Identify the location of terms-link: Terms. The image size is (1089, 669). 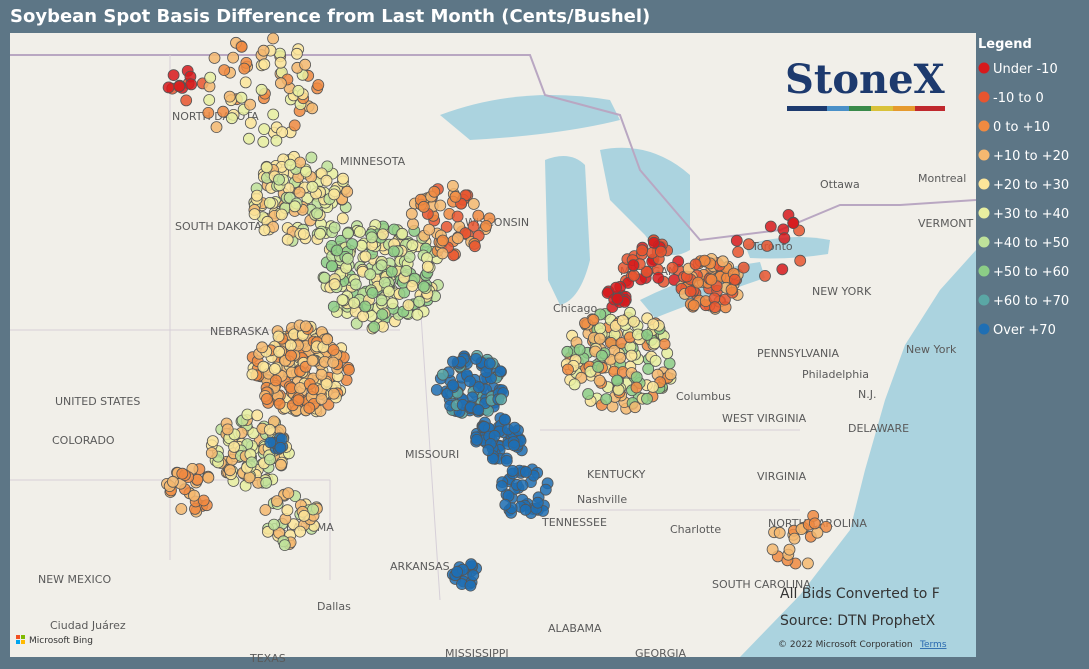
(933, 645).